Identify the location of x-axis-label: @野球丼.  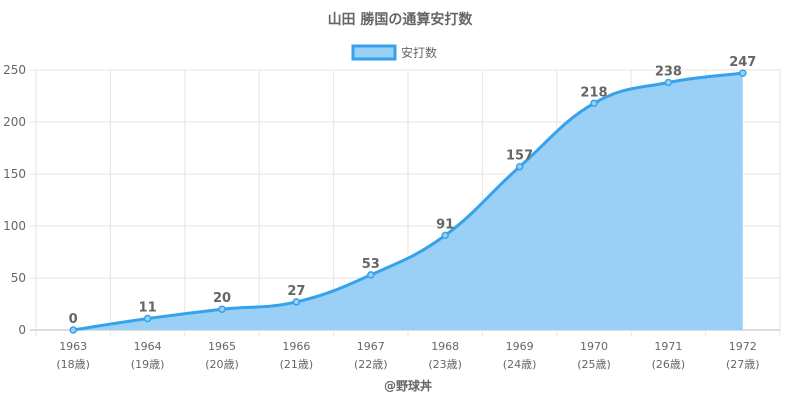
(408, 385).